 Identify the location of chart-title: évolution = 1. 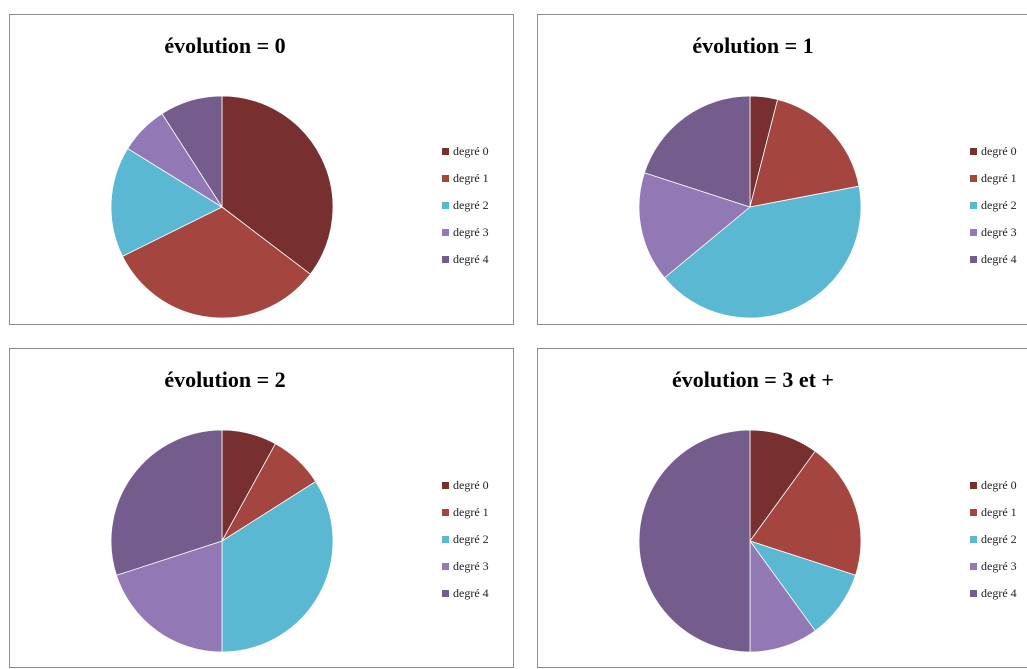
(753, 45).